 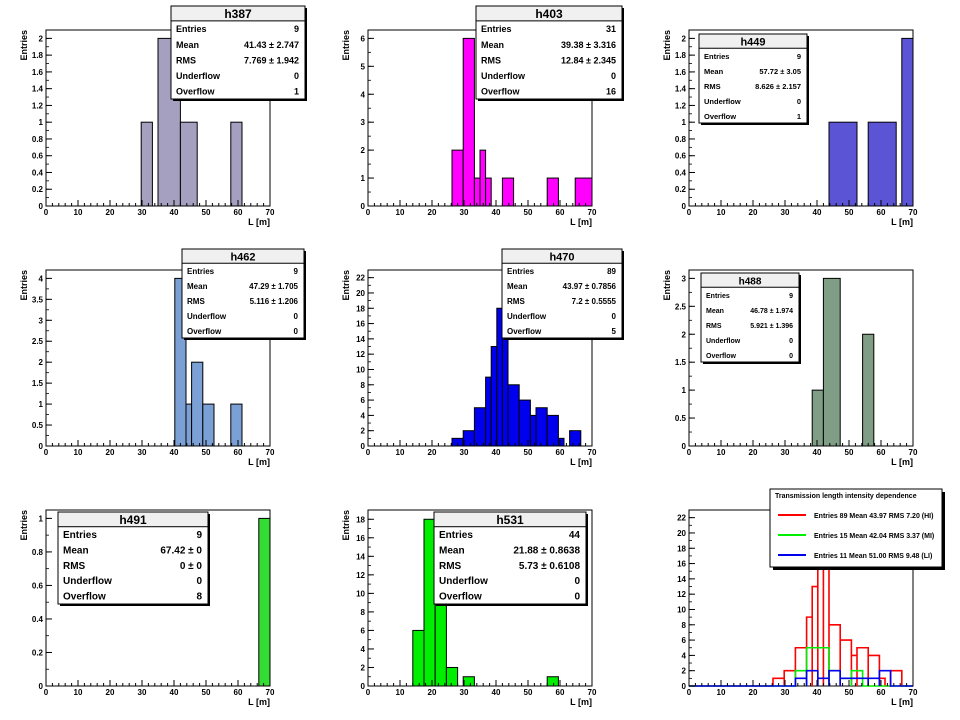 I want to click on stats-title: h491, so click(x=133, y=520).